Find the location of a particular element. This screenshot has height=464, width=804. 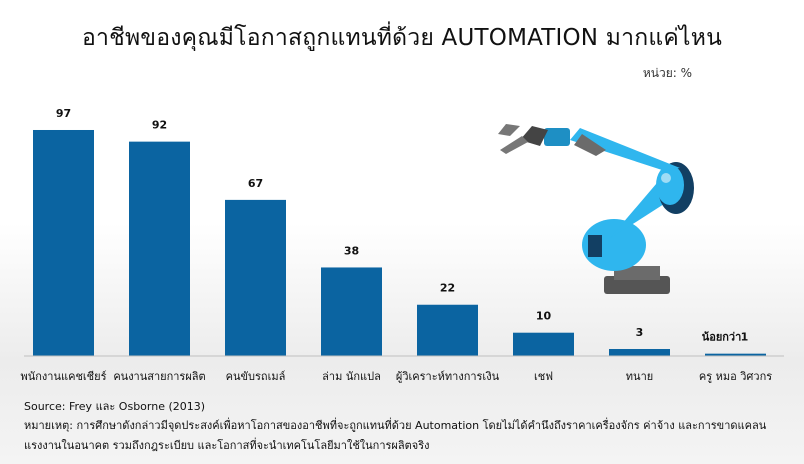

category-label-3: ล่าม นักแปล is located at coordinates (351, 376).